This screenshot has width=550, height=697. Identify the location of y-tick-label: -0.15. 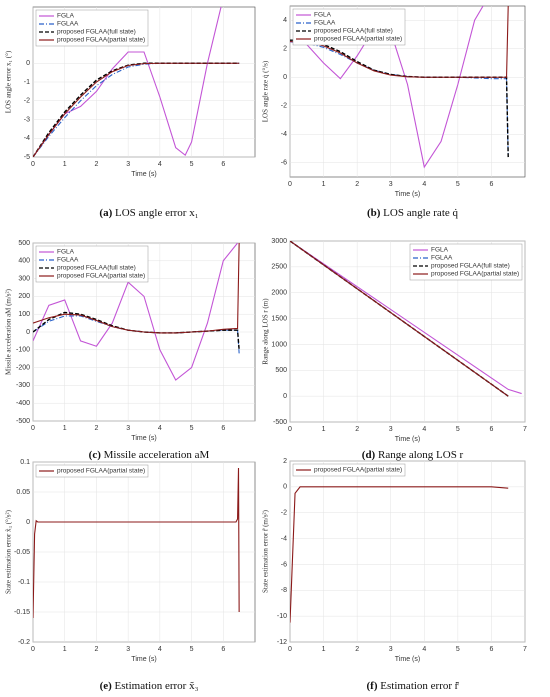
(22, 612).